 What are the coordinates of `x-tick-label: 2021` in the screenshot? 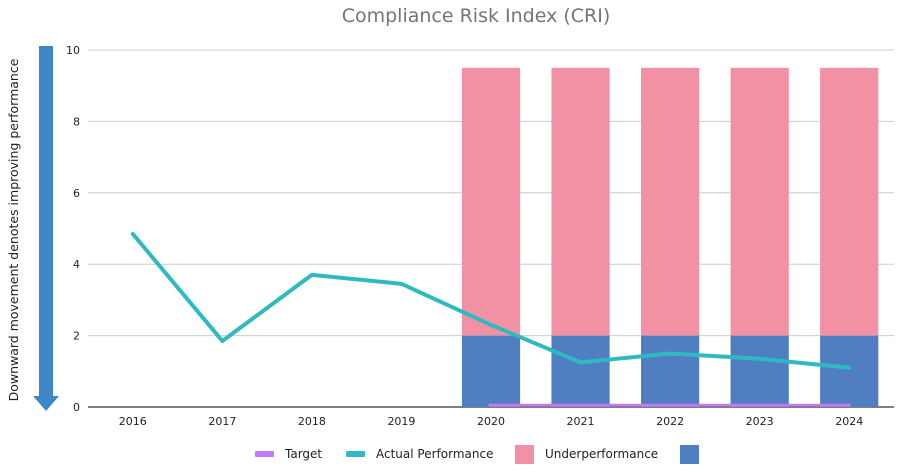 It's located at (581, 421).